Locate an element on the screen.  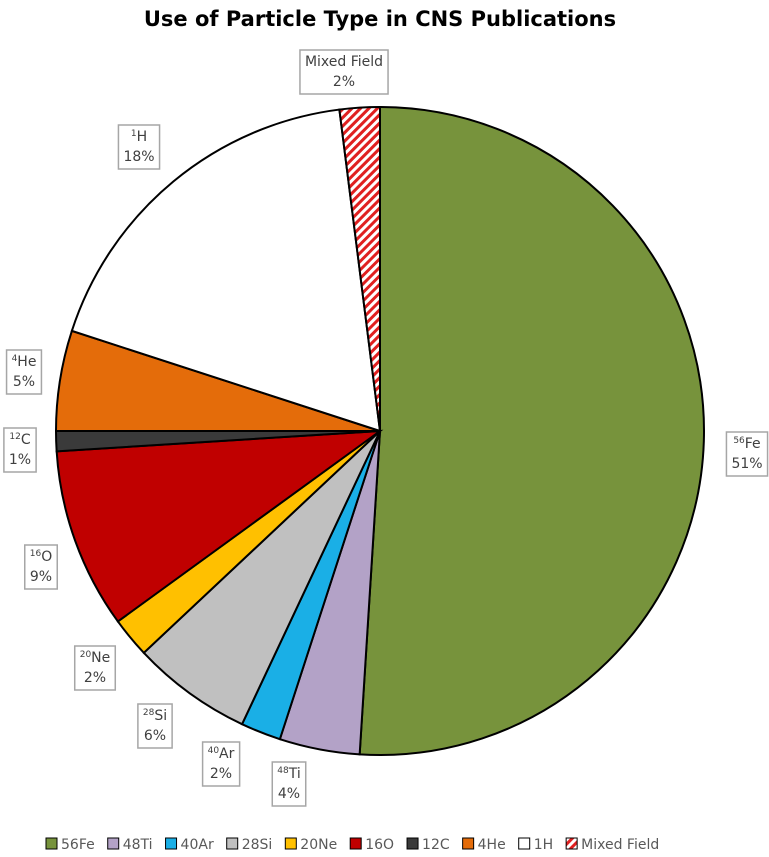
legend-item-mixed-field: Mixed Field is located at coordinates (612, 845).